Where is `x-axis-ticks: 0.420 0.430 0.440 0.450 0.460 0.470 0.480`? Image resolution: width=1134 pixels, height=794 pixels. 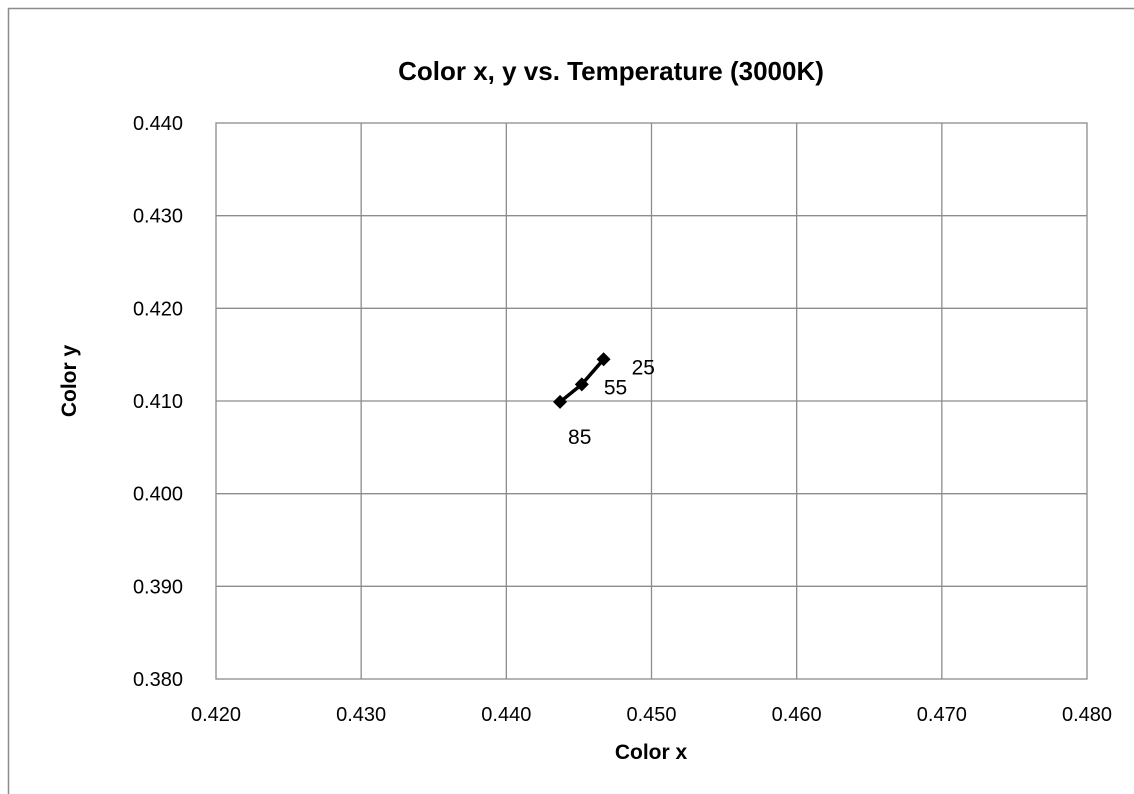
x-axis-ticks: 0.420 0.430 0.440 0.450 0.460 0.470 0.480 is located at coordinates (651, 715).